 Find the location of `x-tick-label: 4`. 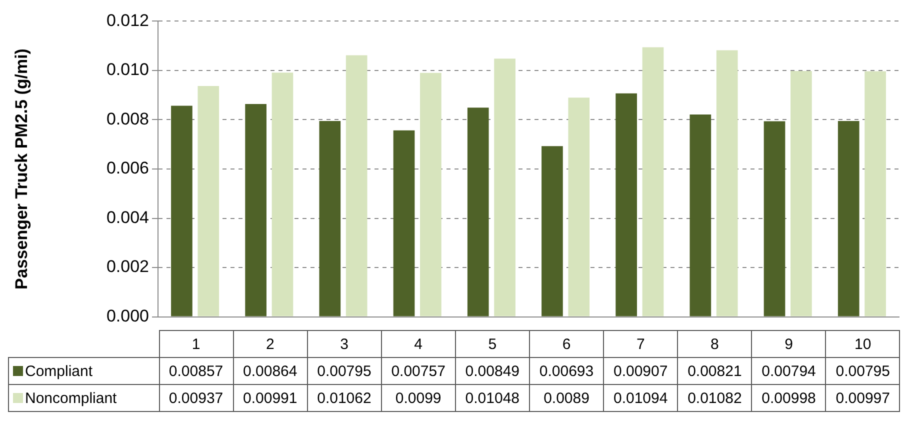

x-tick-label: 4 is located at coordinates (418, 344).